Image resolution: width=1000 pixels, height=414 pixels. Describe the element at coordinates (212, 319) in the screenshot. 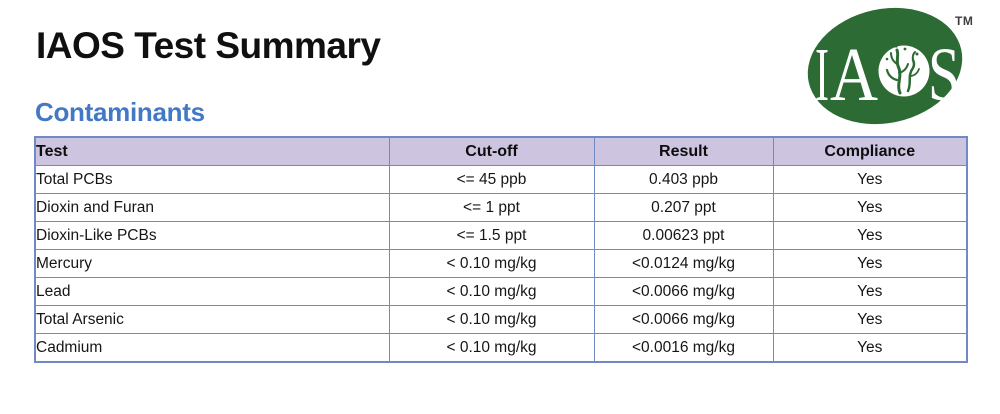

I see `cell-test: Total Arsenic` at that location.